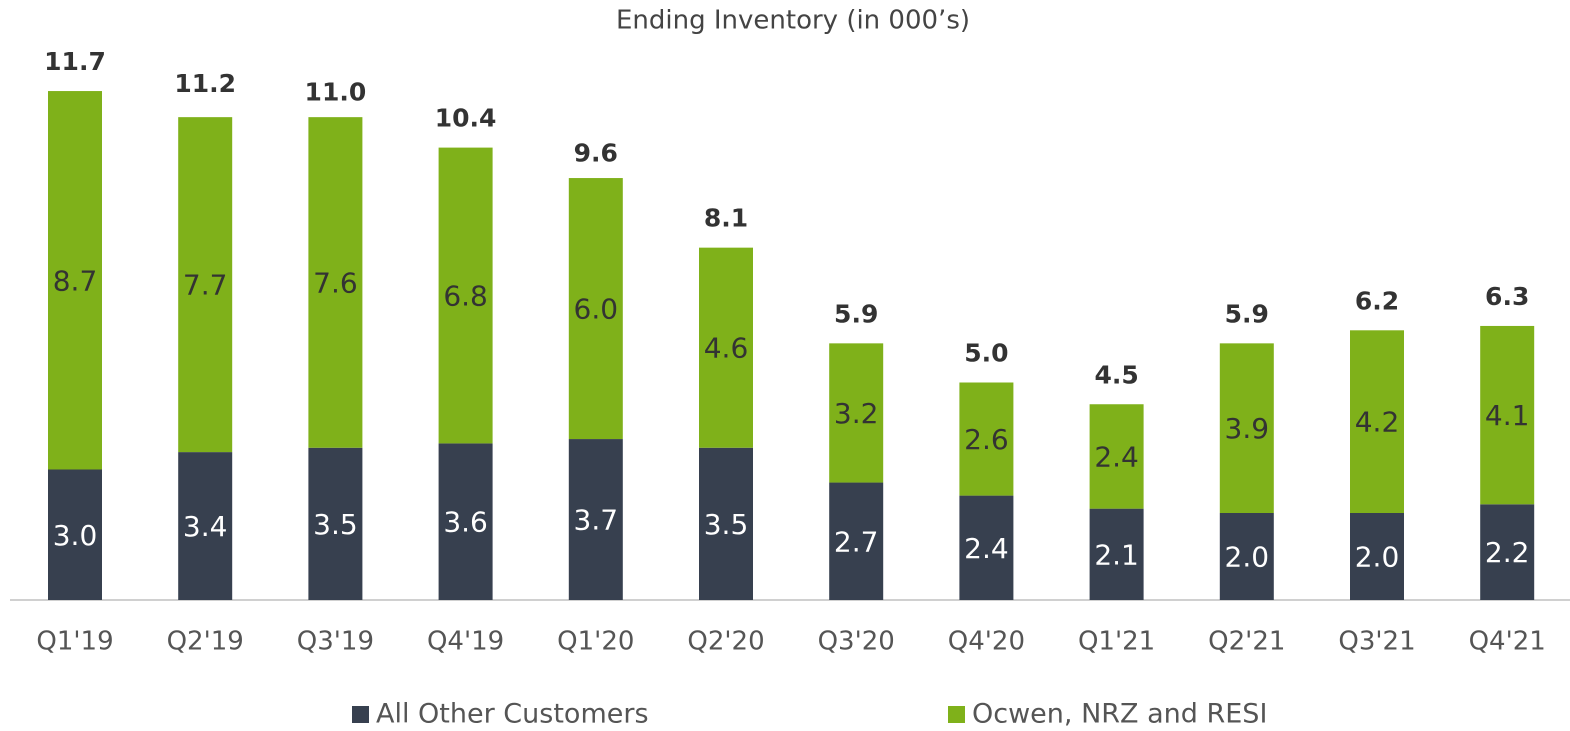 This screenshot has width=1570, height=731. Describe the element at coordinates (1246, 642) in the screenshot. I see `x-tick-label: Q2'21` at that location.